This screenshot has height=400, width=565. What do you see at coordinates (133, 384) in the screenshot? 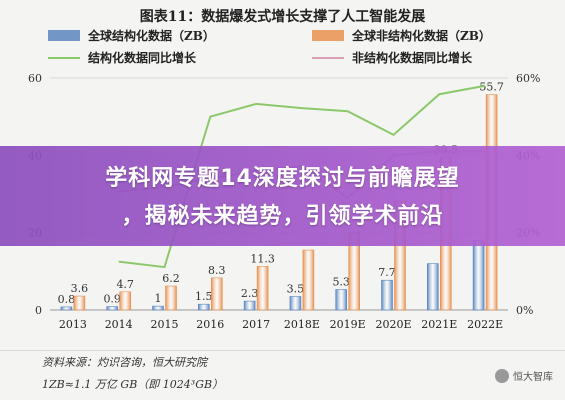
I see `unit-note: 1ZB≈1.1 万亿 GB（即 1024³GB）` at bounding box center [133, 384].